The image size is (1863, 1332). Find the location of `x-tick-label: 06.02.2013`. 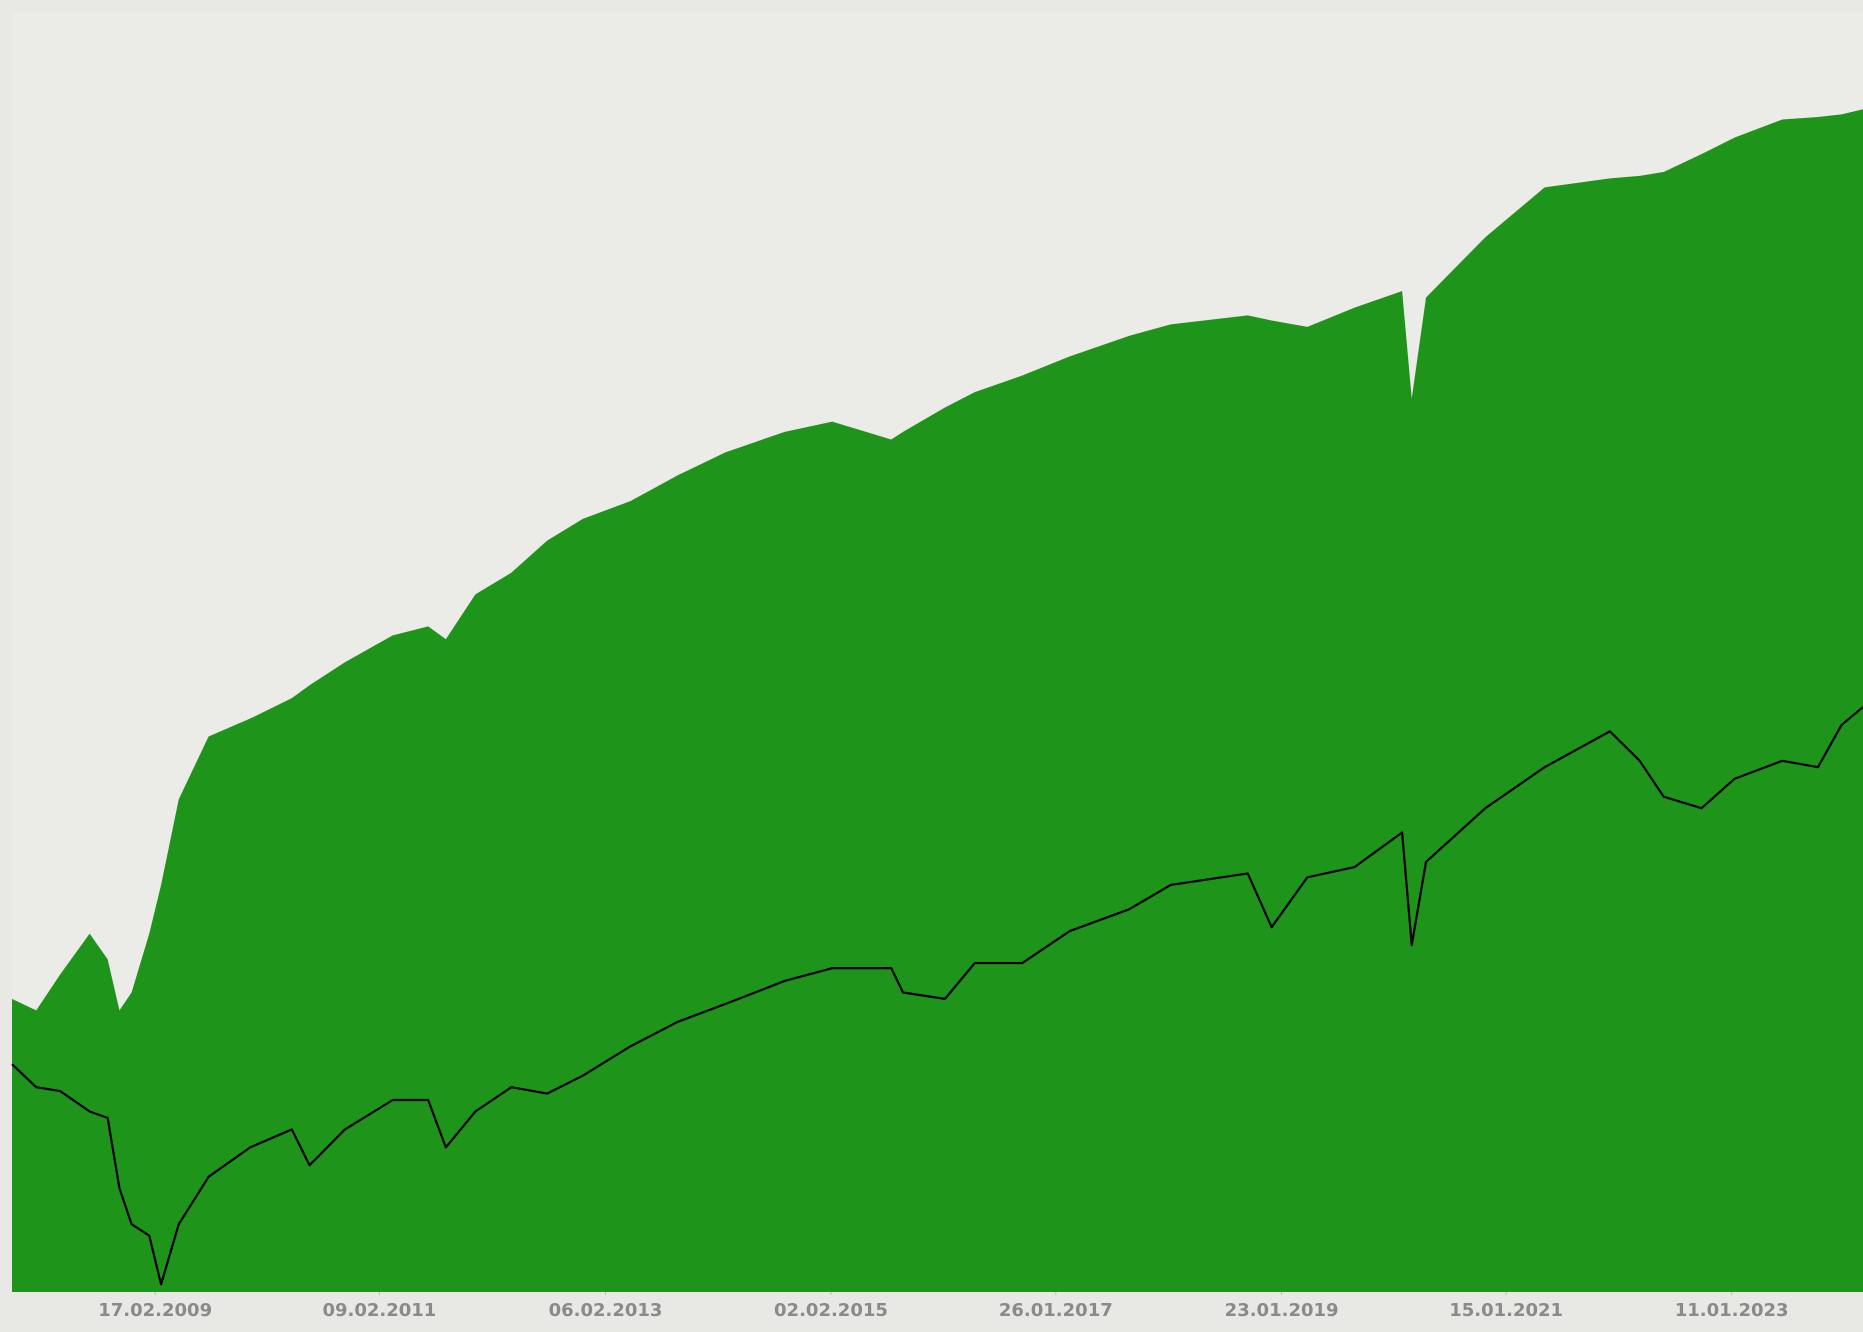

x-tick-label: 06.02.2013 is located at coordinates (606, 1310).